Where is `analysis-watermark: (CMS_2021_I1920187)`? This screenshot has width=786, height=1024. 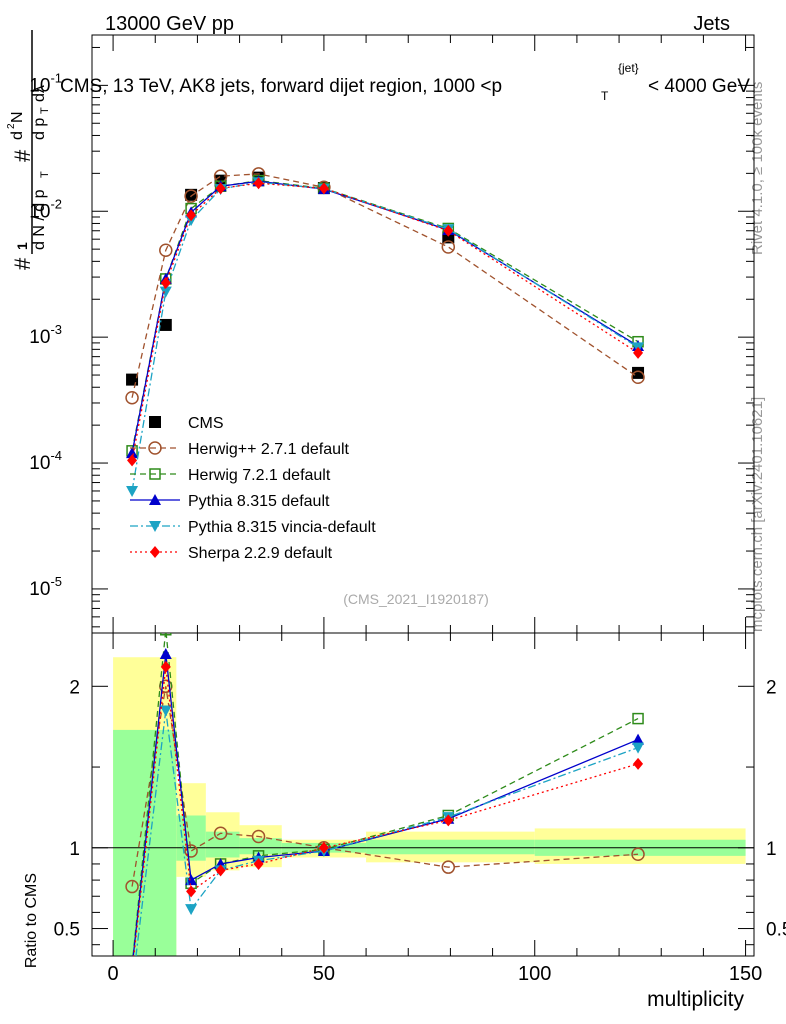 analysis-watermark: (CMS_2021_I1920187) is located at coordinates (416, 599).